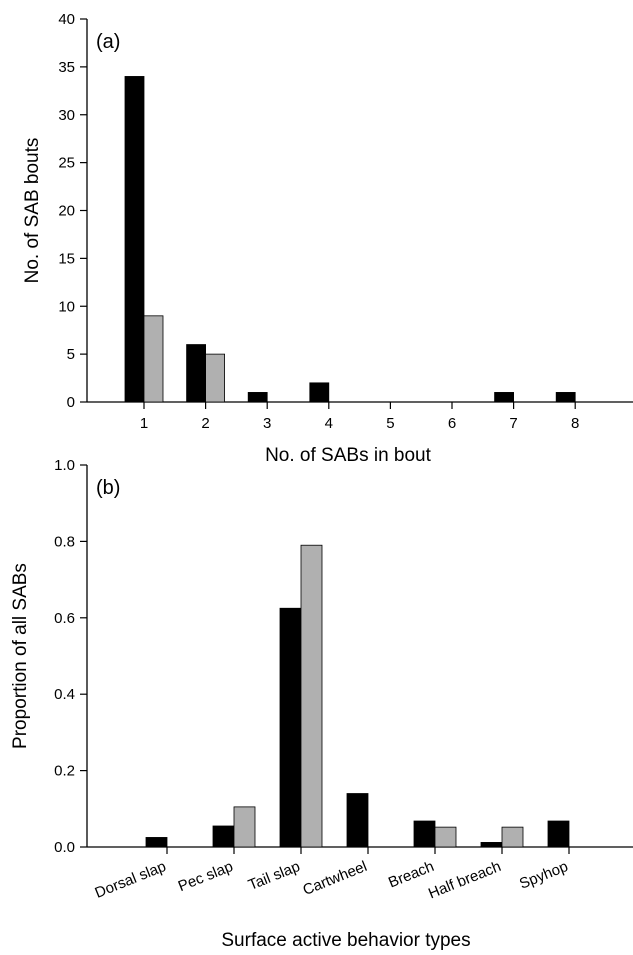 The height and width of the screenshot is (955, 633). What do you see at coordinates (64, 694) in the screenshot?
I see `y-tick-label-b: 0.4` at bounding box center [64, 694].